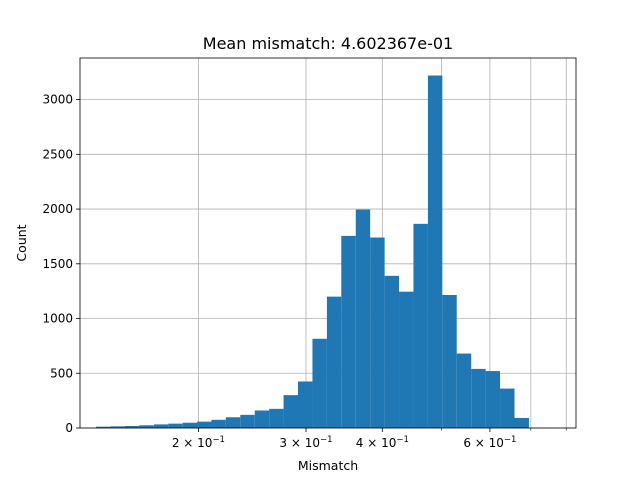 The height and width of the screenshot is (480, 640). I want to click on y-tick-label: 2500, so click(57, 154).